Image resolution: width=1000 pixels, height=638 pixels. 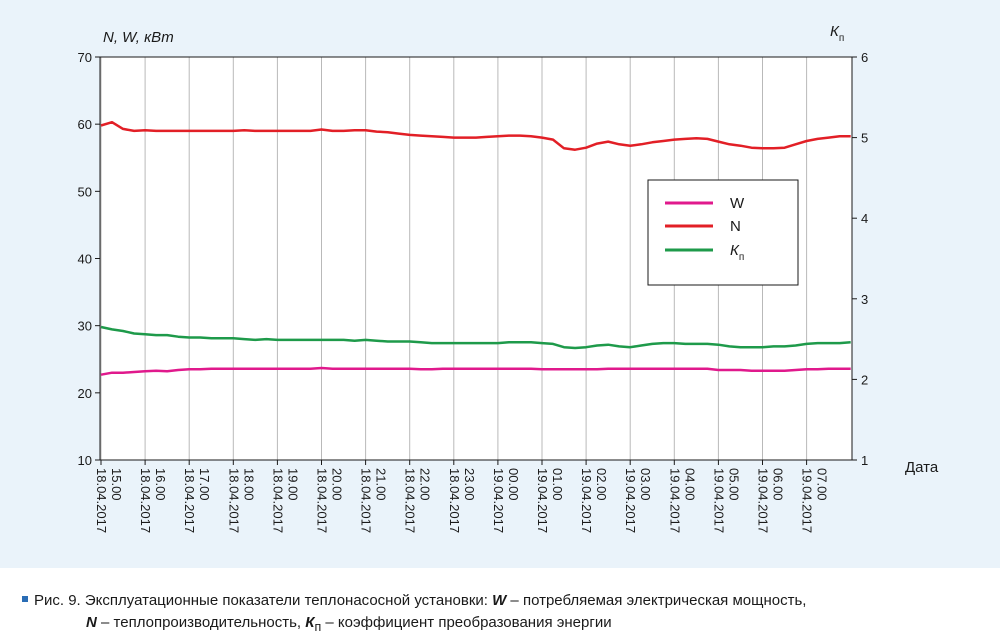 What do you see at coordinates (469, 484) in the screenshot?
I see `x-tick-label-hour: 23.00` at bounding box center [469, 484].